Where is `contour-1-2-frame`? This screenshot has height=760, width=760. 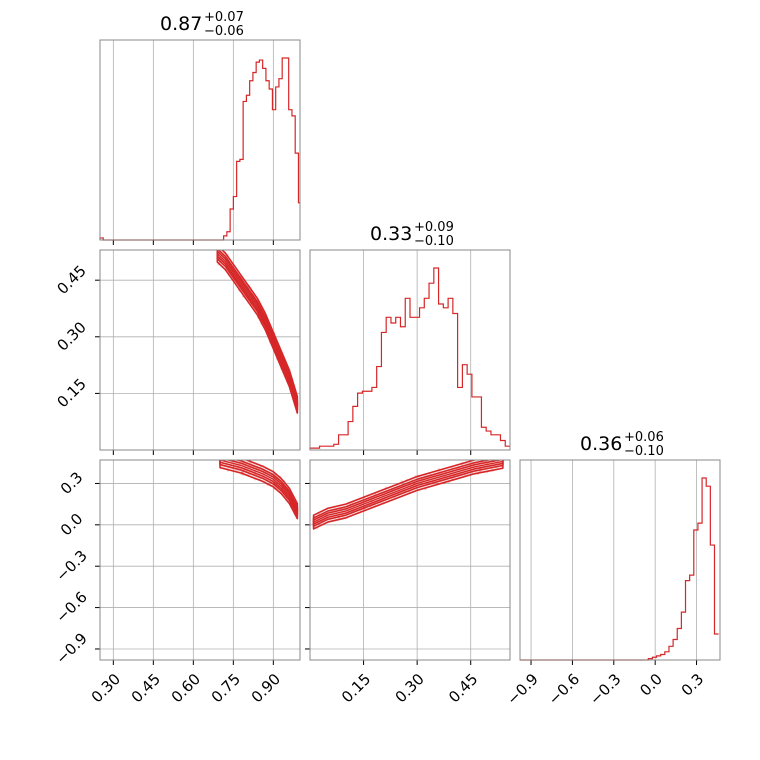 contour-1-2-frame is located at coordinates (410, 560).